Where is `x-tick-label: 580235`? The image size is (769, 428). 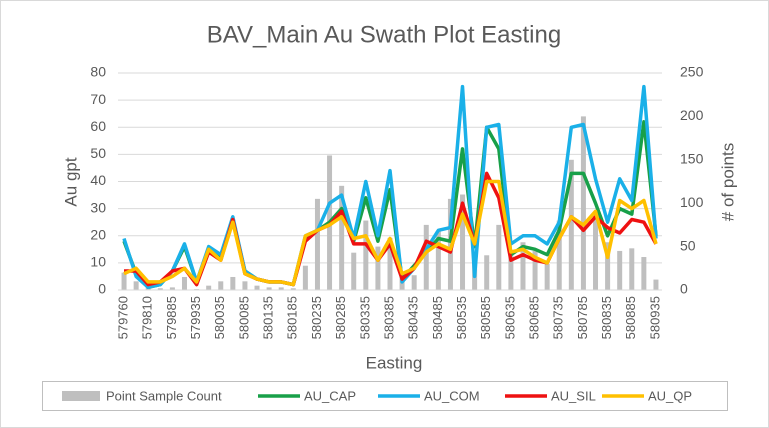
x-tick-label: 580235 is located at coordinates (316, 317).